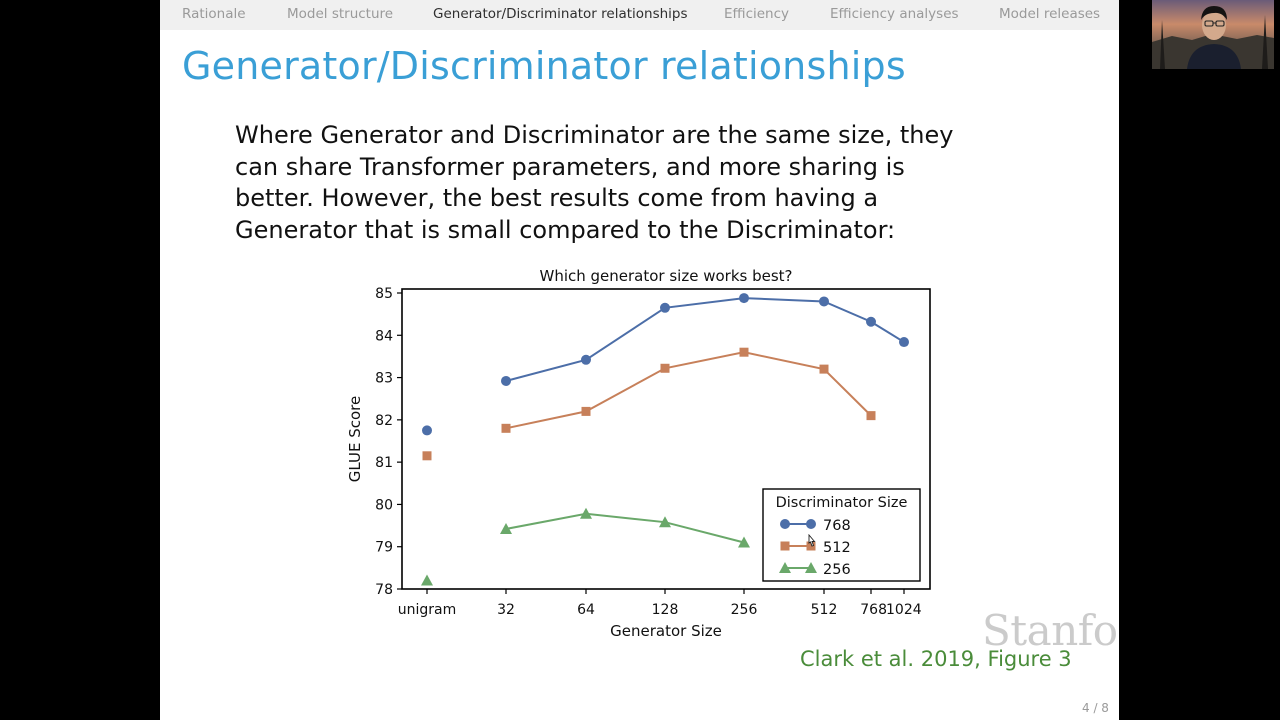 The image size is (1280, 720). What do you see at coordinates (1050, 14) in the screenshot?
I see `nav-item-model-releases: Model releases` at bounding box center [1050, 14].